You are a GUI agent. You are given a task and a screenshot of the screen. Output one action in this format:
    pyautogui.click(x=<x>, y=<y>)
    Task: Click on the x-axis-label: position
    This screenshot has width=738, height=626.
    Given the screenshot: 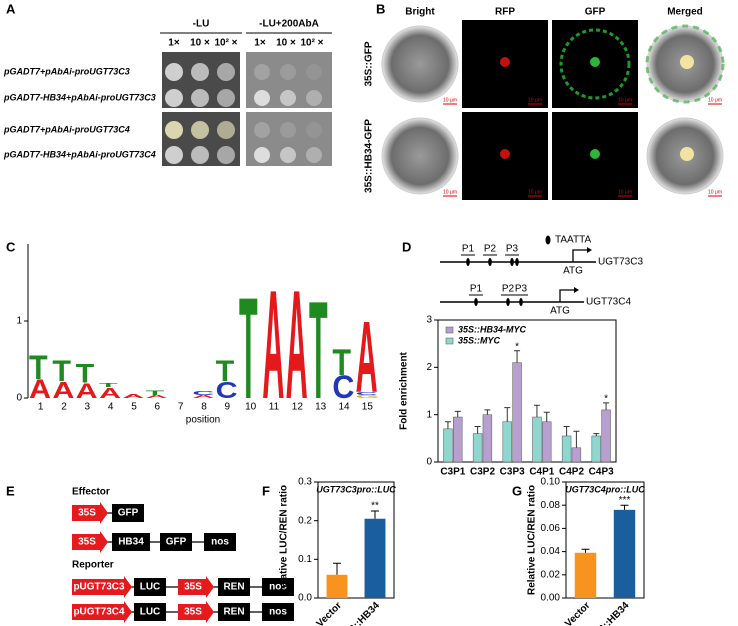 What is the action you would take?
    pyautogui.click(x=203, y=420)
    